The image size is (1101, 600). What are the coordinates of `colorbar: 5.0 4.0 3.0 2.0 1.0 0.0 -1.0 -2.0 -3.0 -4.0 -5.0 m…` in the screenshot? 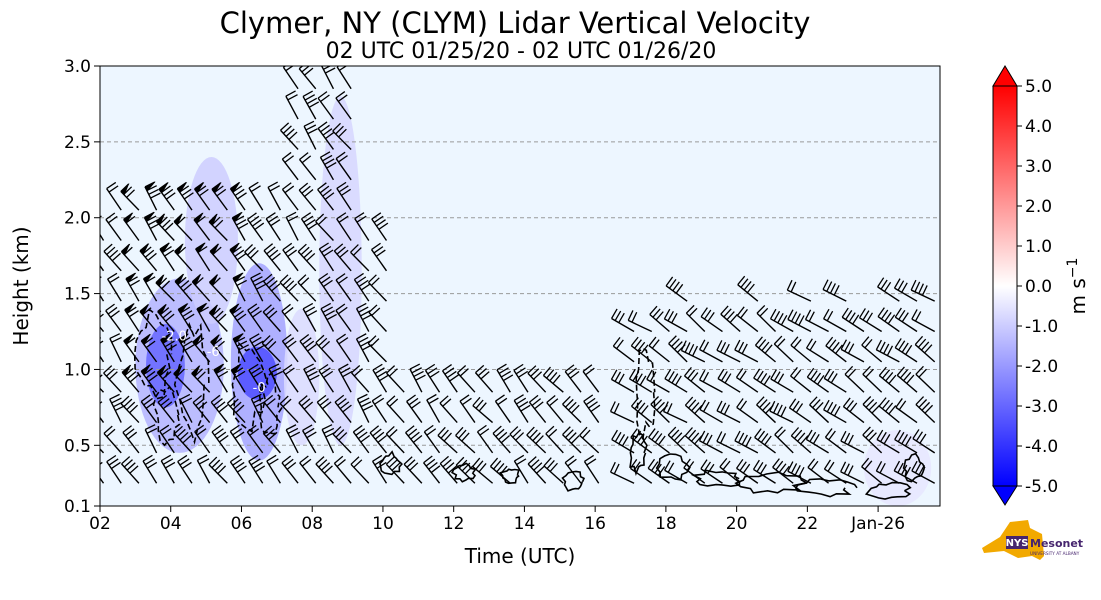 It's located at (1041, 285).